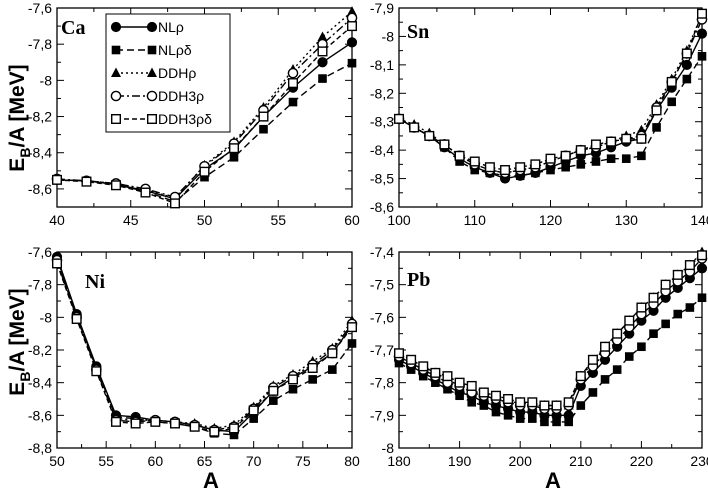 This screenshot has width=708, height=493. I want to click on x-axis-label-right: A, so click(553, 480).